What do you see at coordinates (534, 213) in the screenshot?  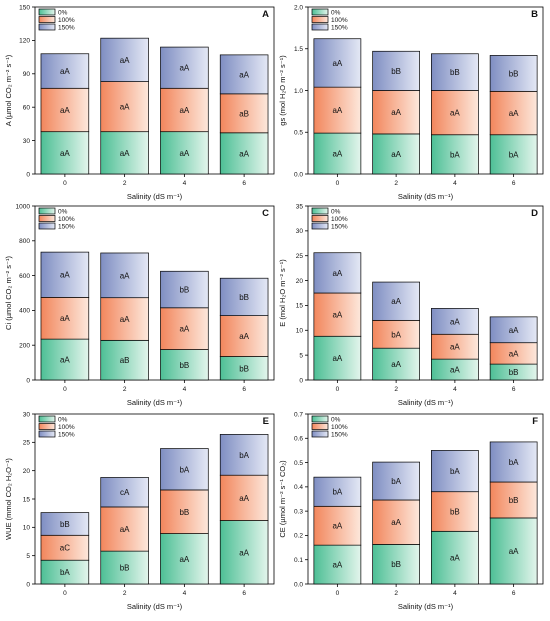 I see `panel-letter: D` at bounding box center [534, 213].